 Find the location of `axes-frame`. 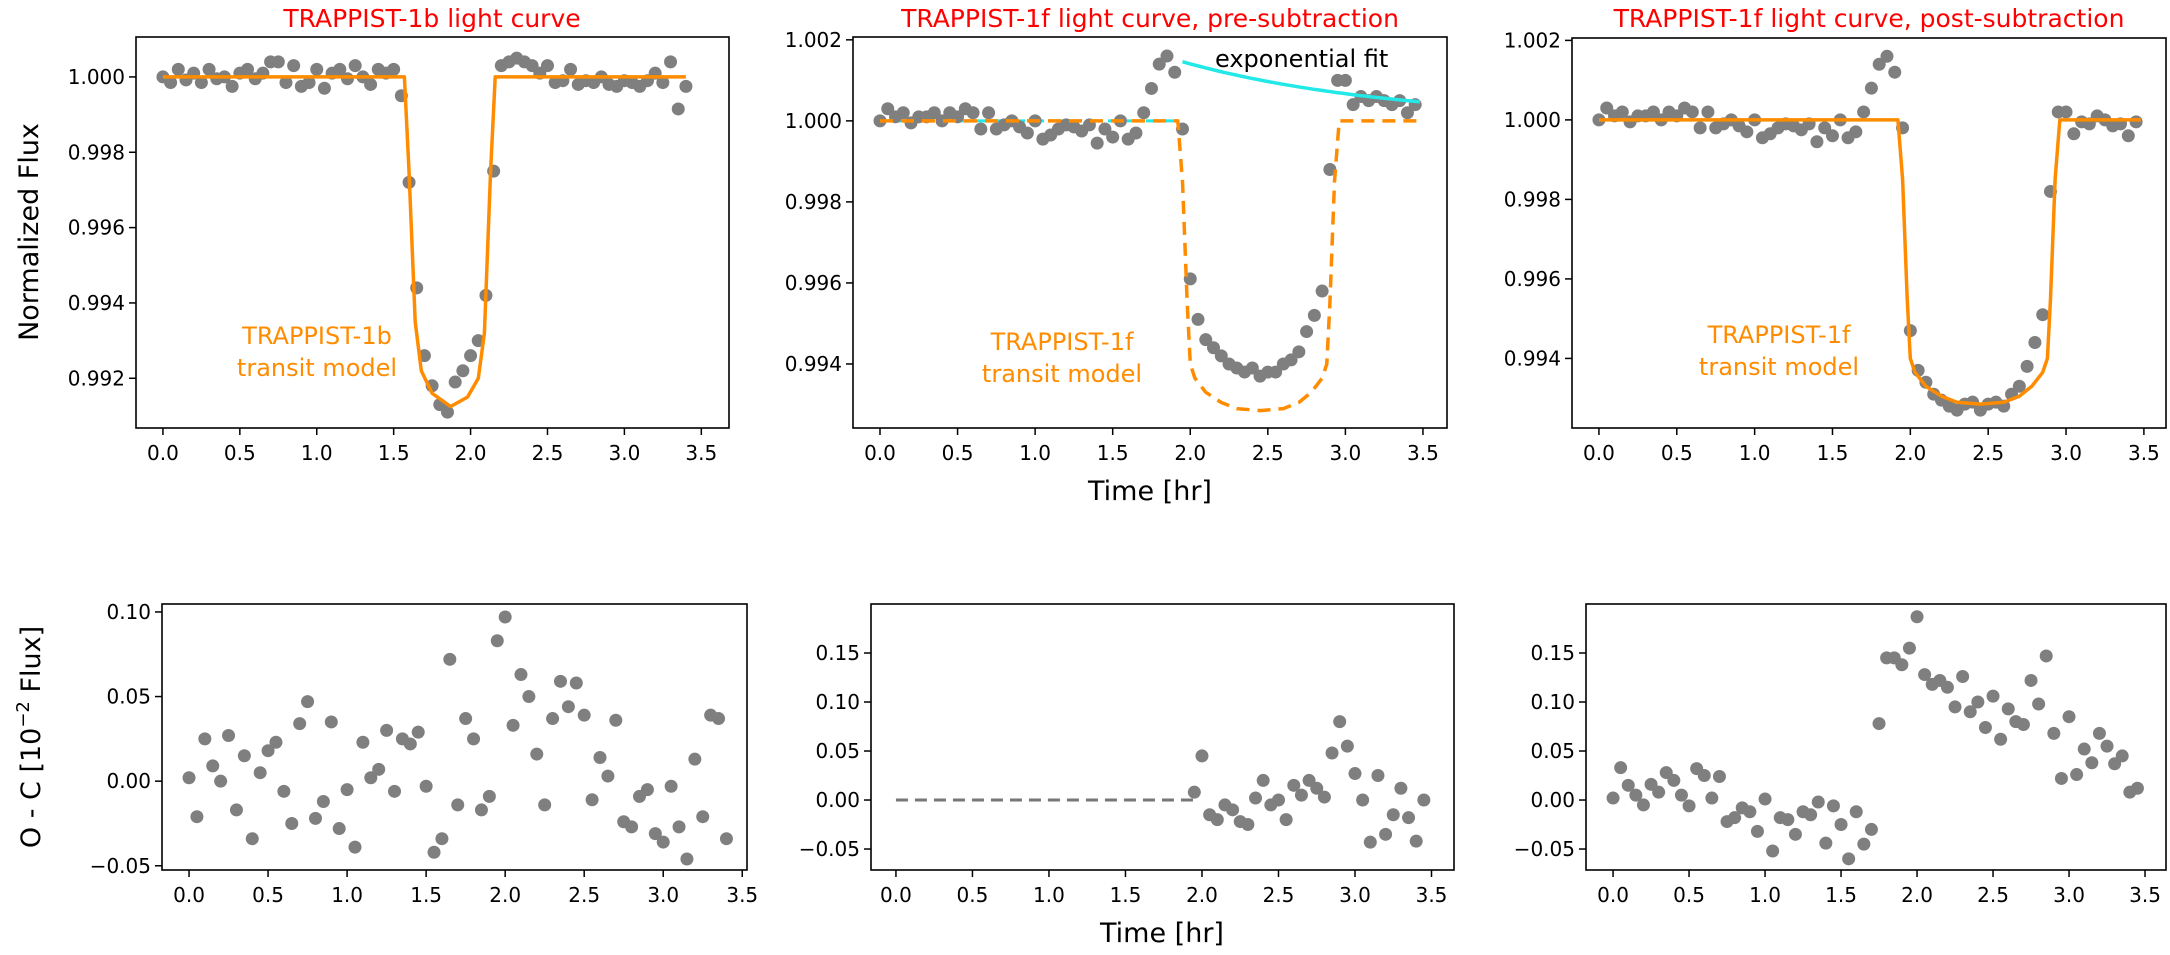

axes-frame is located at coordinates (1162, 737).